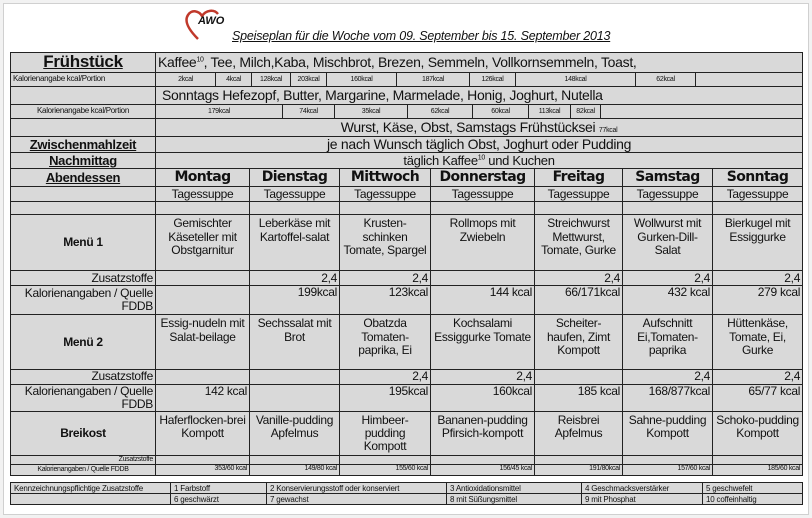 This screenshot has height=518, width=812. What do you see at coordinates (83, 144) in the screenshot?
I see `zwischen-label: Zwischenmahlzeit` at bounding box center [83, 144].